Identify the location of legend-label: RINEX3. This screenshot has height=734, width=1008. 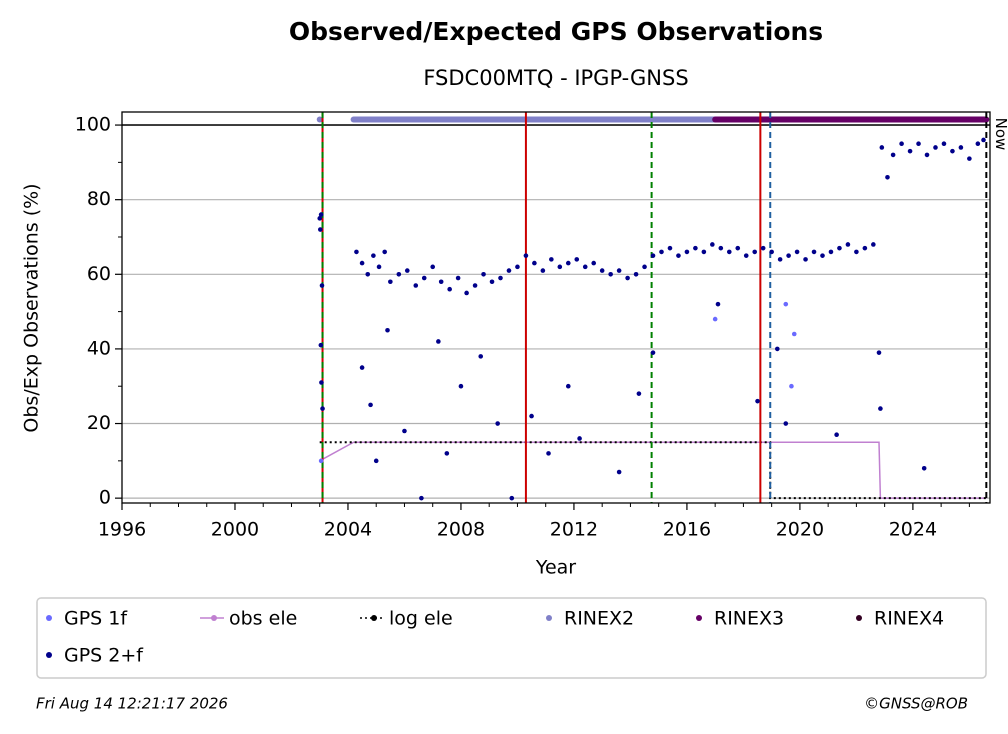
(749, 619).